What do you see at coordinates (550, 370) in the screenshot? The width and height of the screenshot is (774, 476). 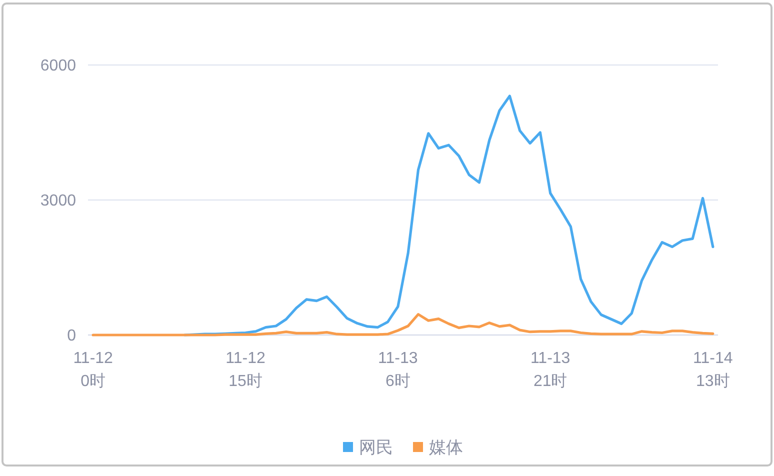 I see `x-tick-label: 11-13 21时` at bounding box center [550, 370].